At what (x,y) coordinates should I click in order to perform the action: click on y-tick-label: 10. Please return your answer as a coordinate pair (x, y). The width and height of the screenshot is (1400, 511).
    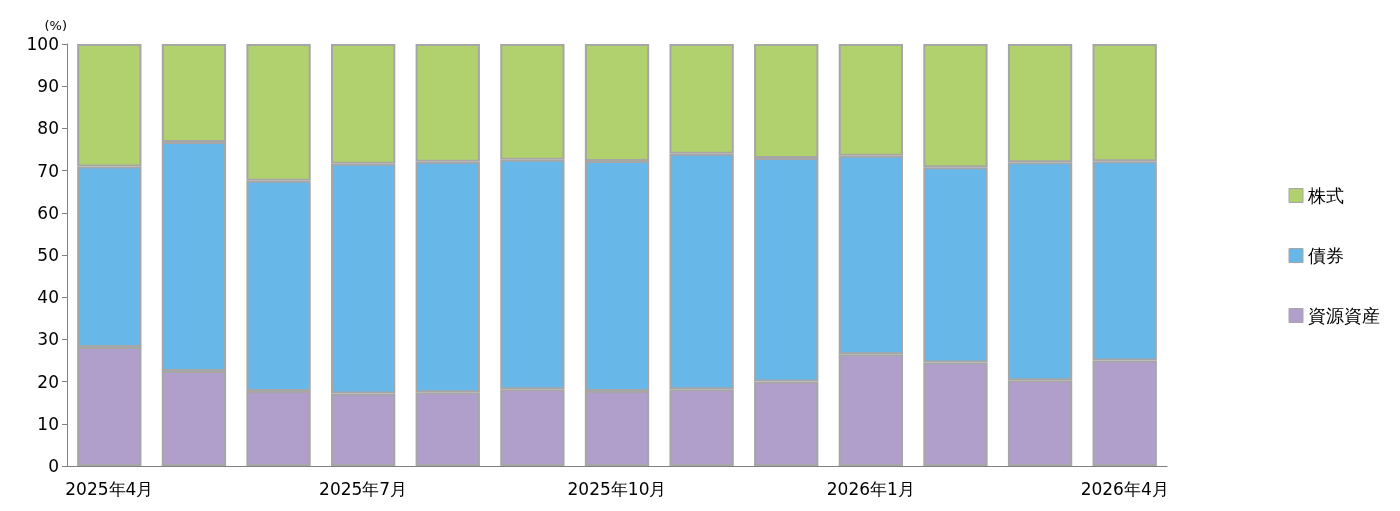
    Looking at the image, I should click on (48, 423).